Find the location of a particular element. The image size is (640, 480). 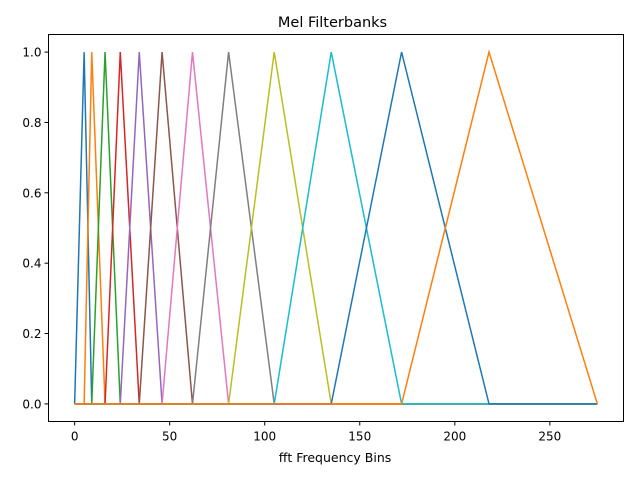

y-tick-label: 0.2 is located at coordinates (31, 334).